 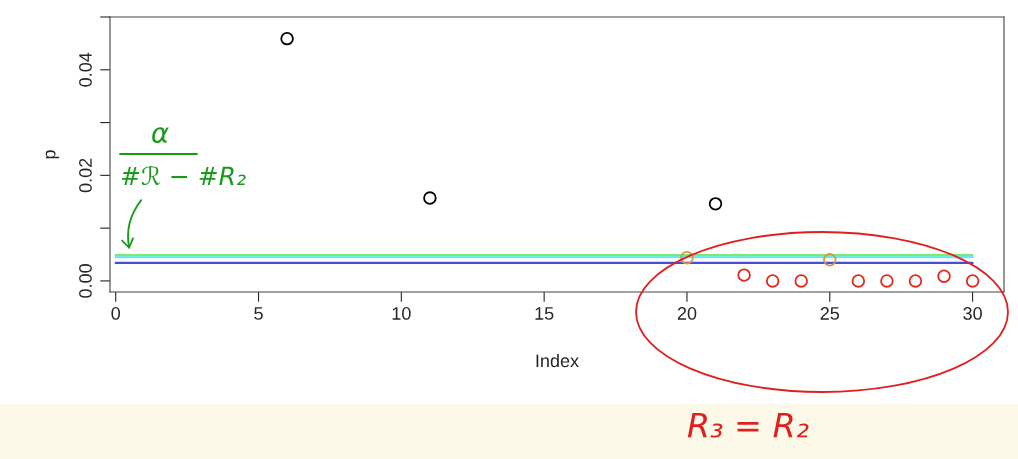 I want to click on x-tick-label: 30, so click(x=972, y=313).